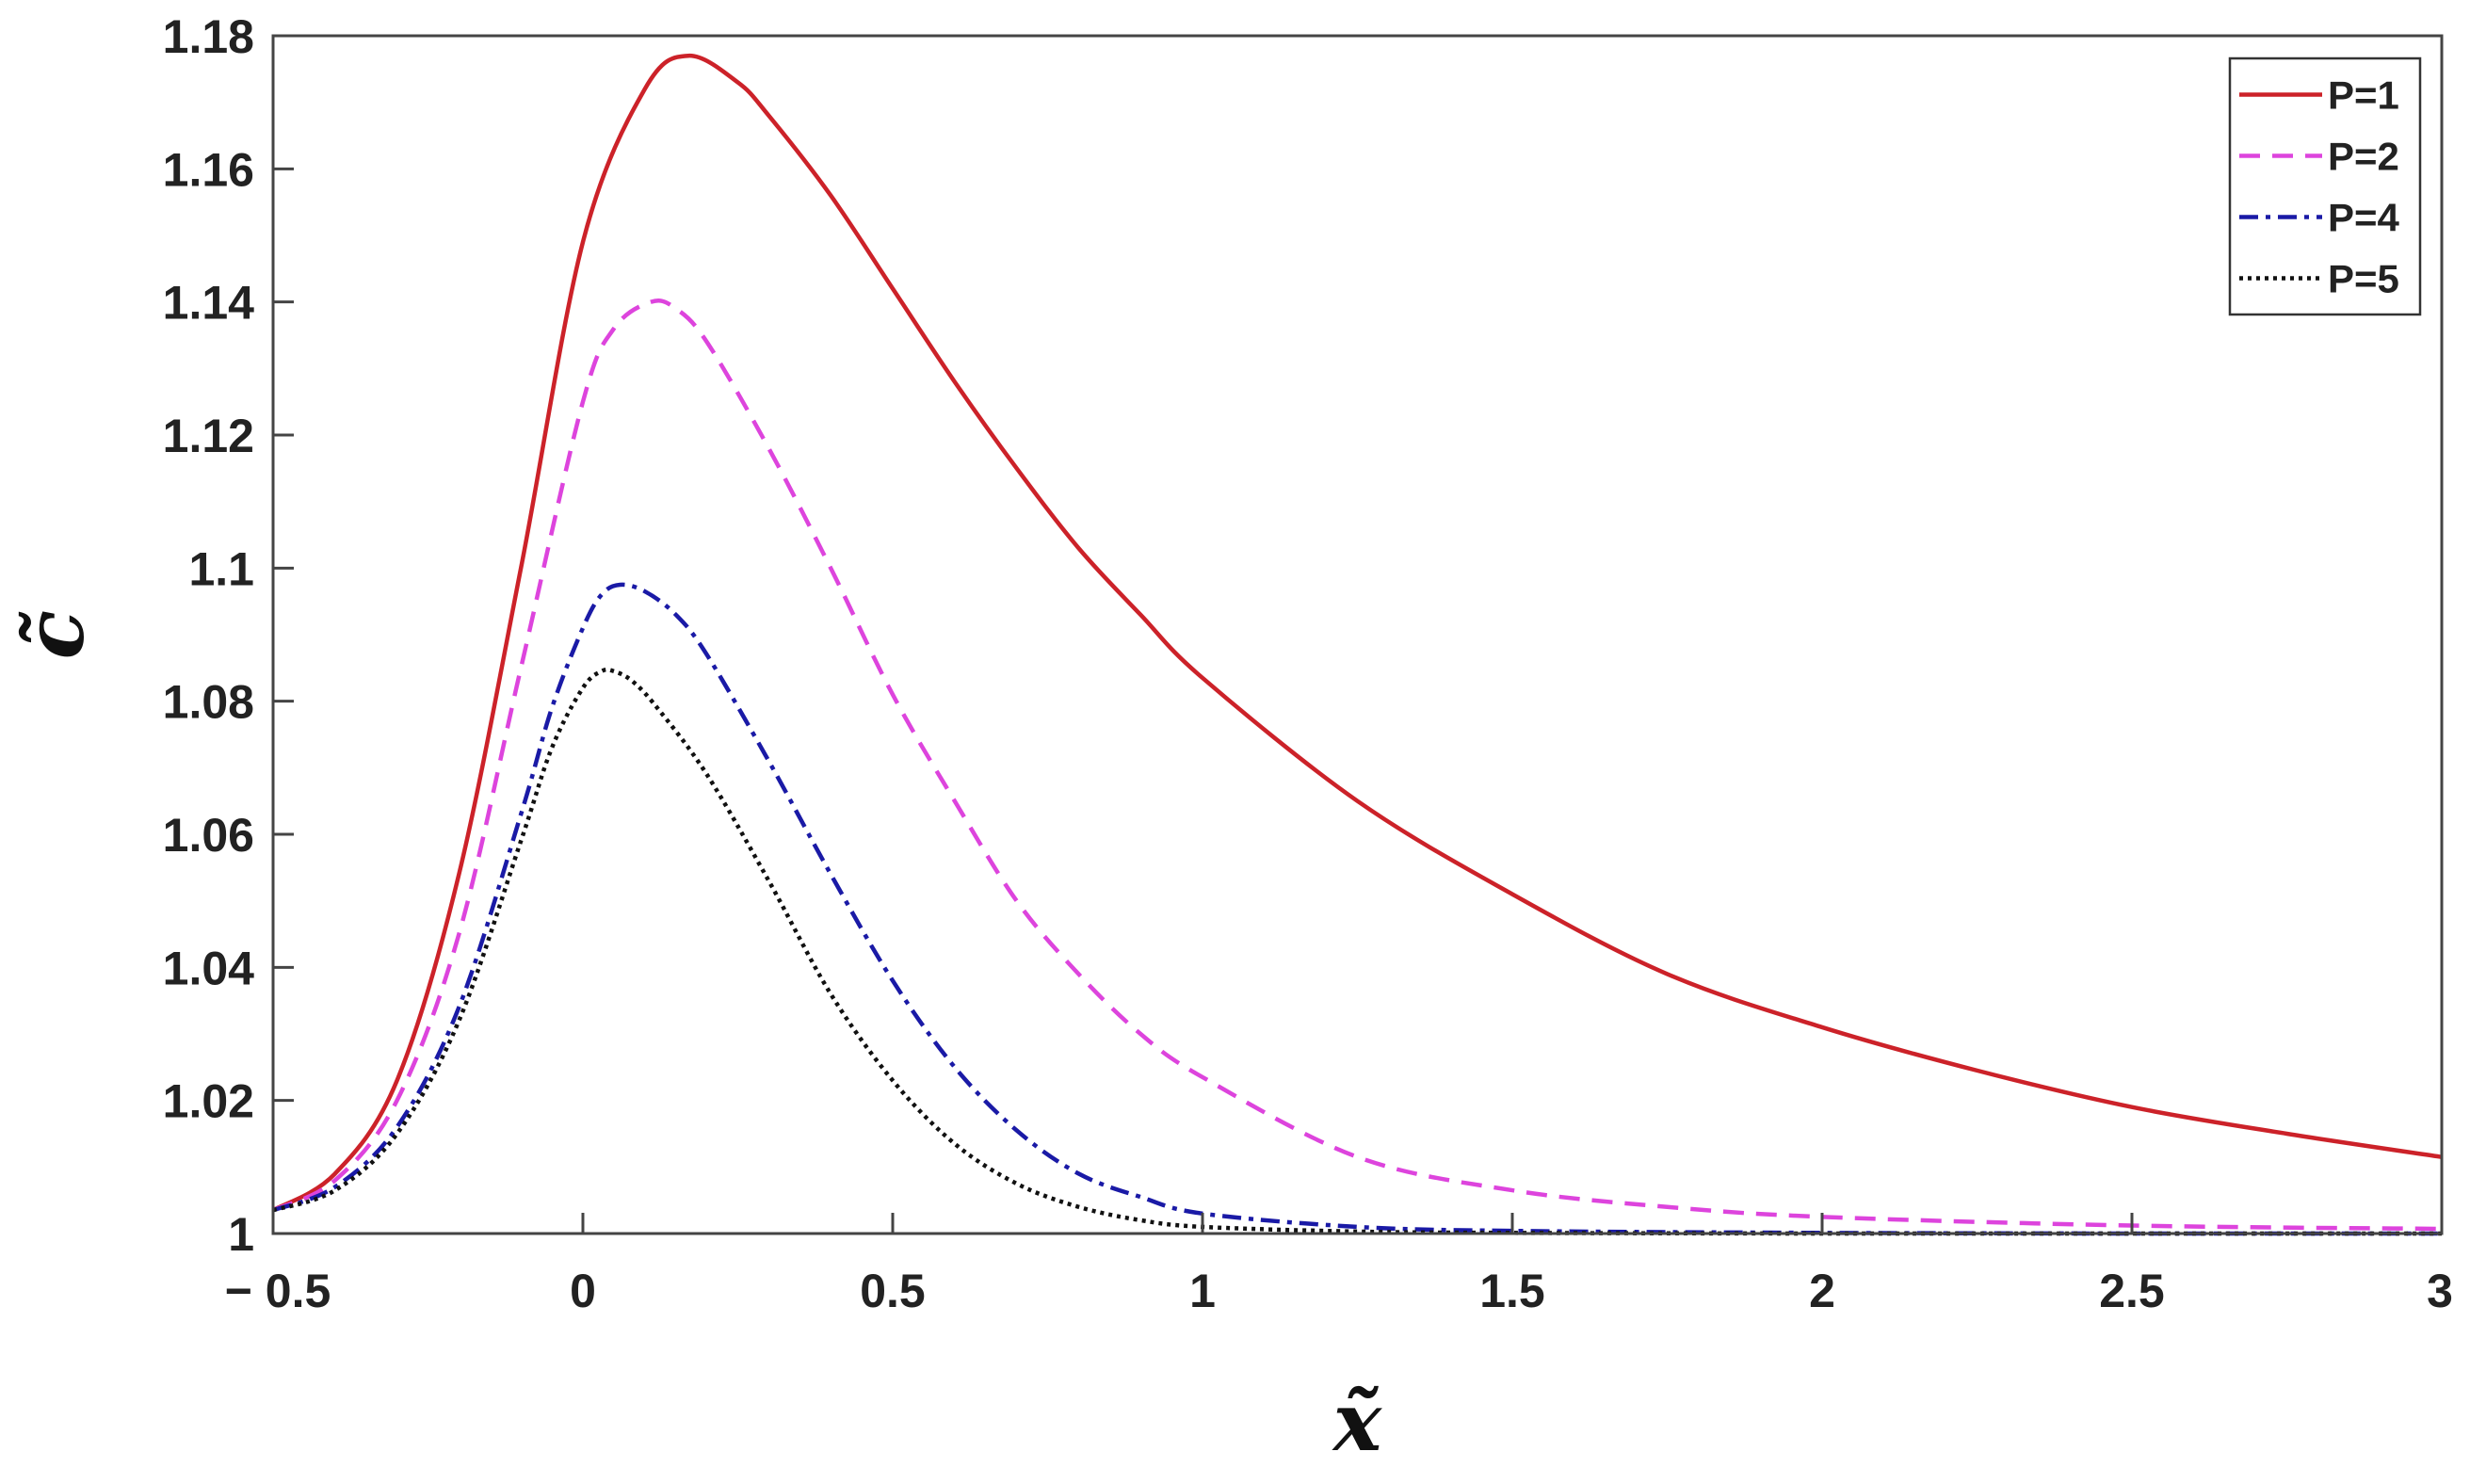 The height and width of the screenshot is (1484, 2470). I want to click on x-tick-label: 3, so click(2440, 1291).